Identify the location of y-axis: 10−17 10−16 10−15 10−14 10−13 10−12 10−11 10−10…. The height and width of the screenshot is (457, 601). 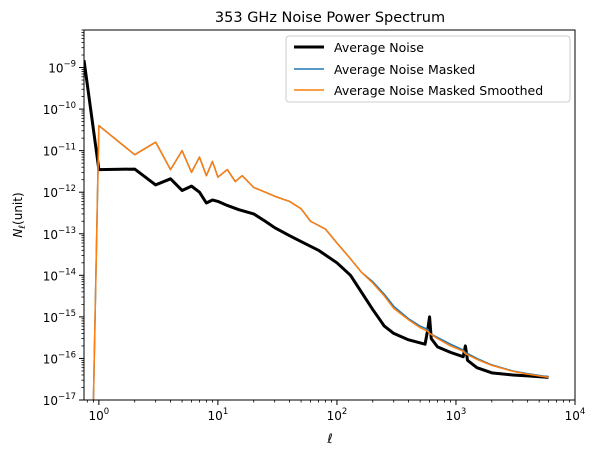
(63, 218).